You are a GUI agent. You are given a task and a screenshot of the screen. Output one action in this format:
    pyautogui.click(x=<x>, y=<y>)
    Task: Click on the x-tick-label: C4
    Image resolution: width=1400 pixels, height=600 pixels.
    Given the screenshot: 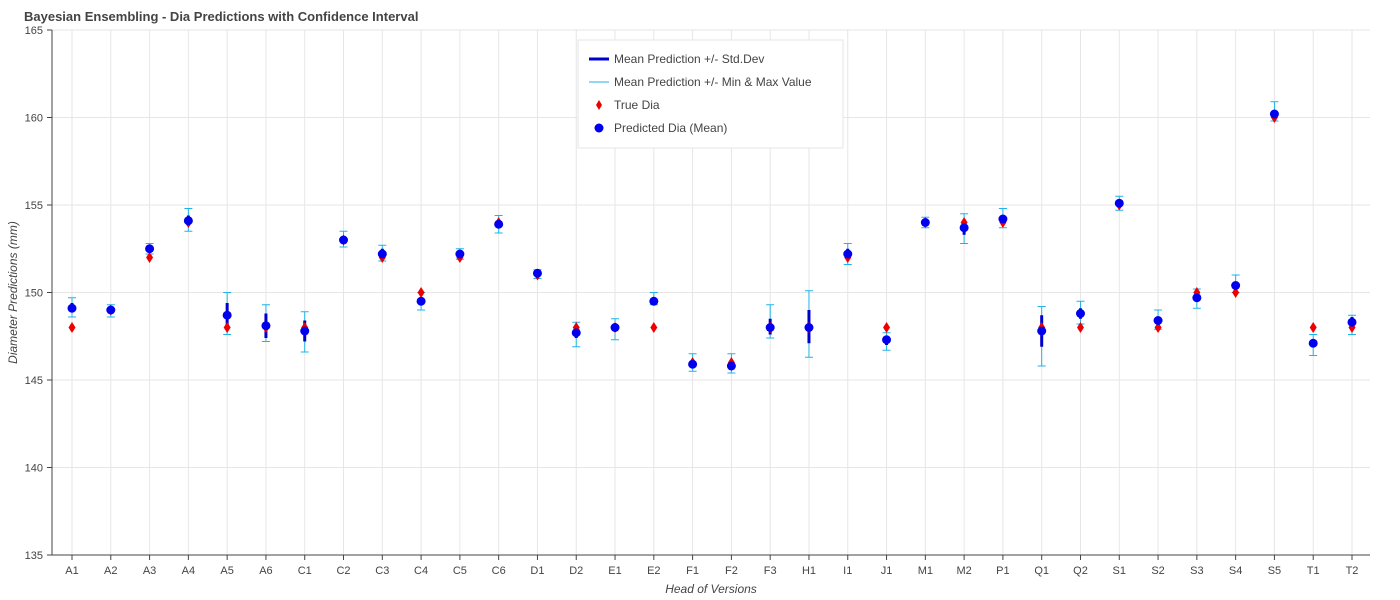 What is the action you would take?
    pyautogui.click(x=421, y=571)
    